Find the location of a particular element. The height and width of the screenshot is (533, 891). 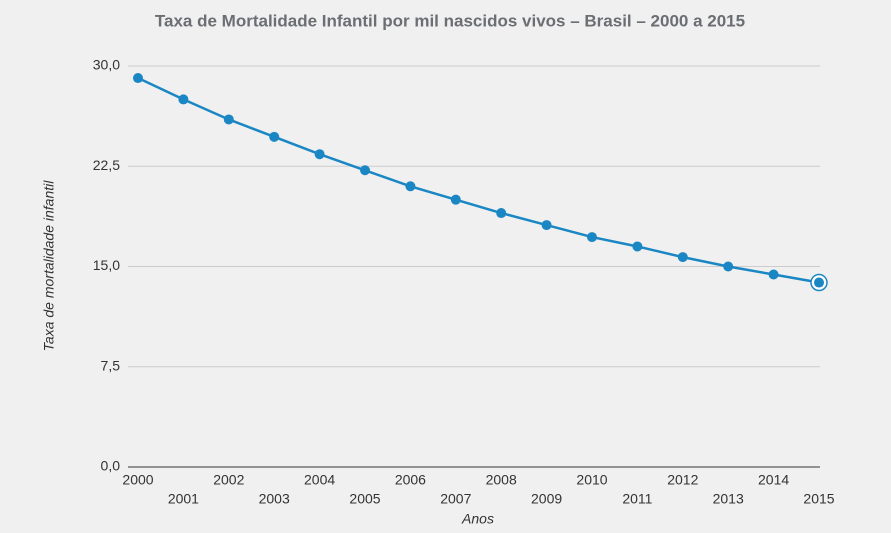

y-axis-title: Taxa de mortalidade infantil is located at coordinates (49, 266).